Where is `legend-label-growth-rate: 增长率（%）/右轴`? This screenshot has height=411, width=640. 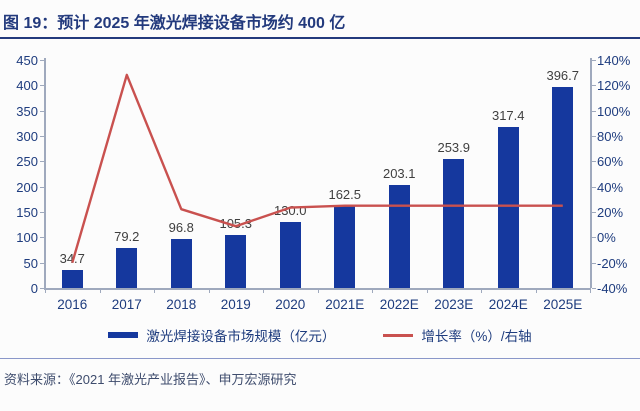 legend-label-growth-rate: 增长率（%）/右轴 is located at coordinates (476, 336).